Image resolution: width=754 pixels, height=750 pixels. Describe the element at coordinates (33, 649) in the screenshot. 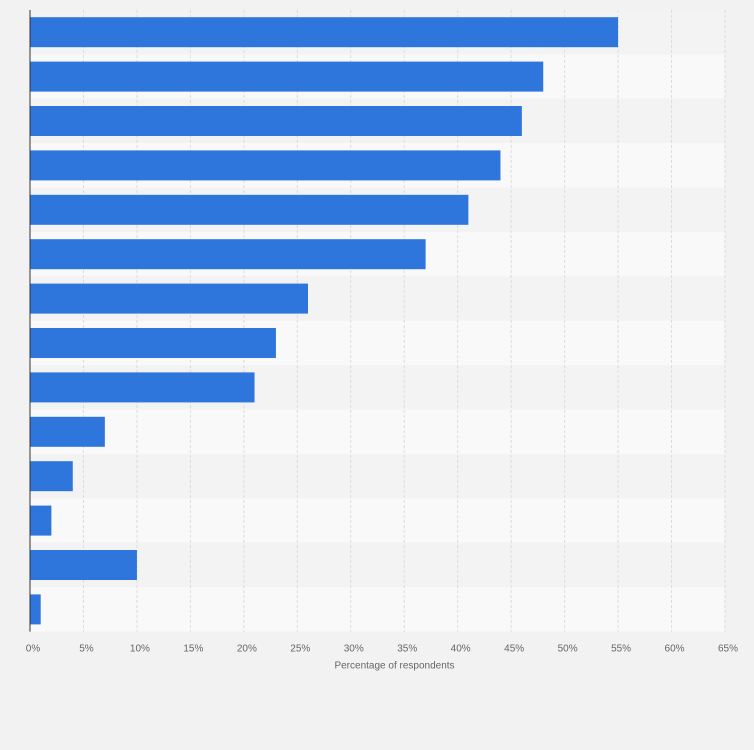

I see `x-tick-label: 0%` at that location.